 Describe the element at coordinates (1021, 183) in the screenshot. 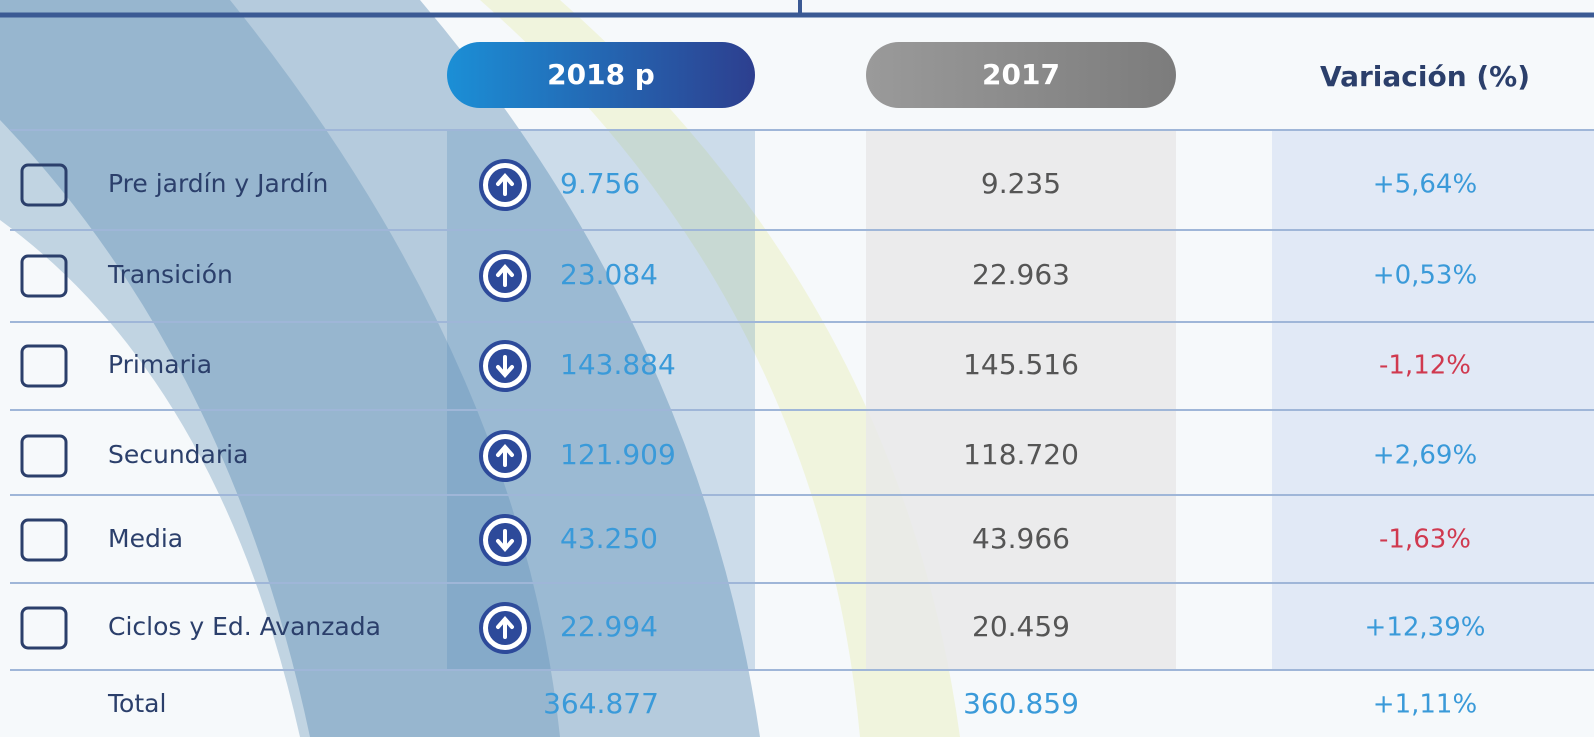

I see `value-2017: 9.235` at that location.